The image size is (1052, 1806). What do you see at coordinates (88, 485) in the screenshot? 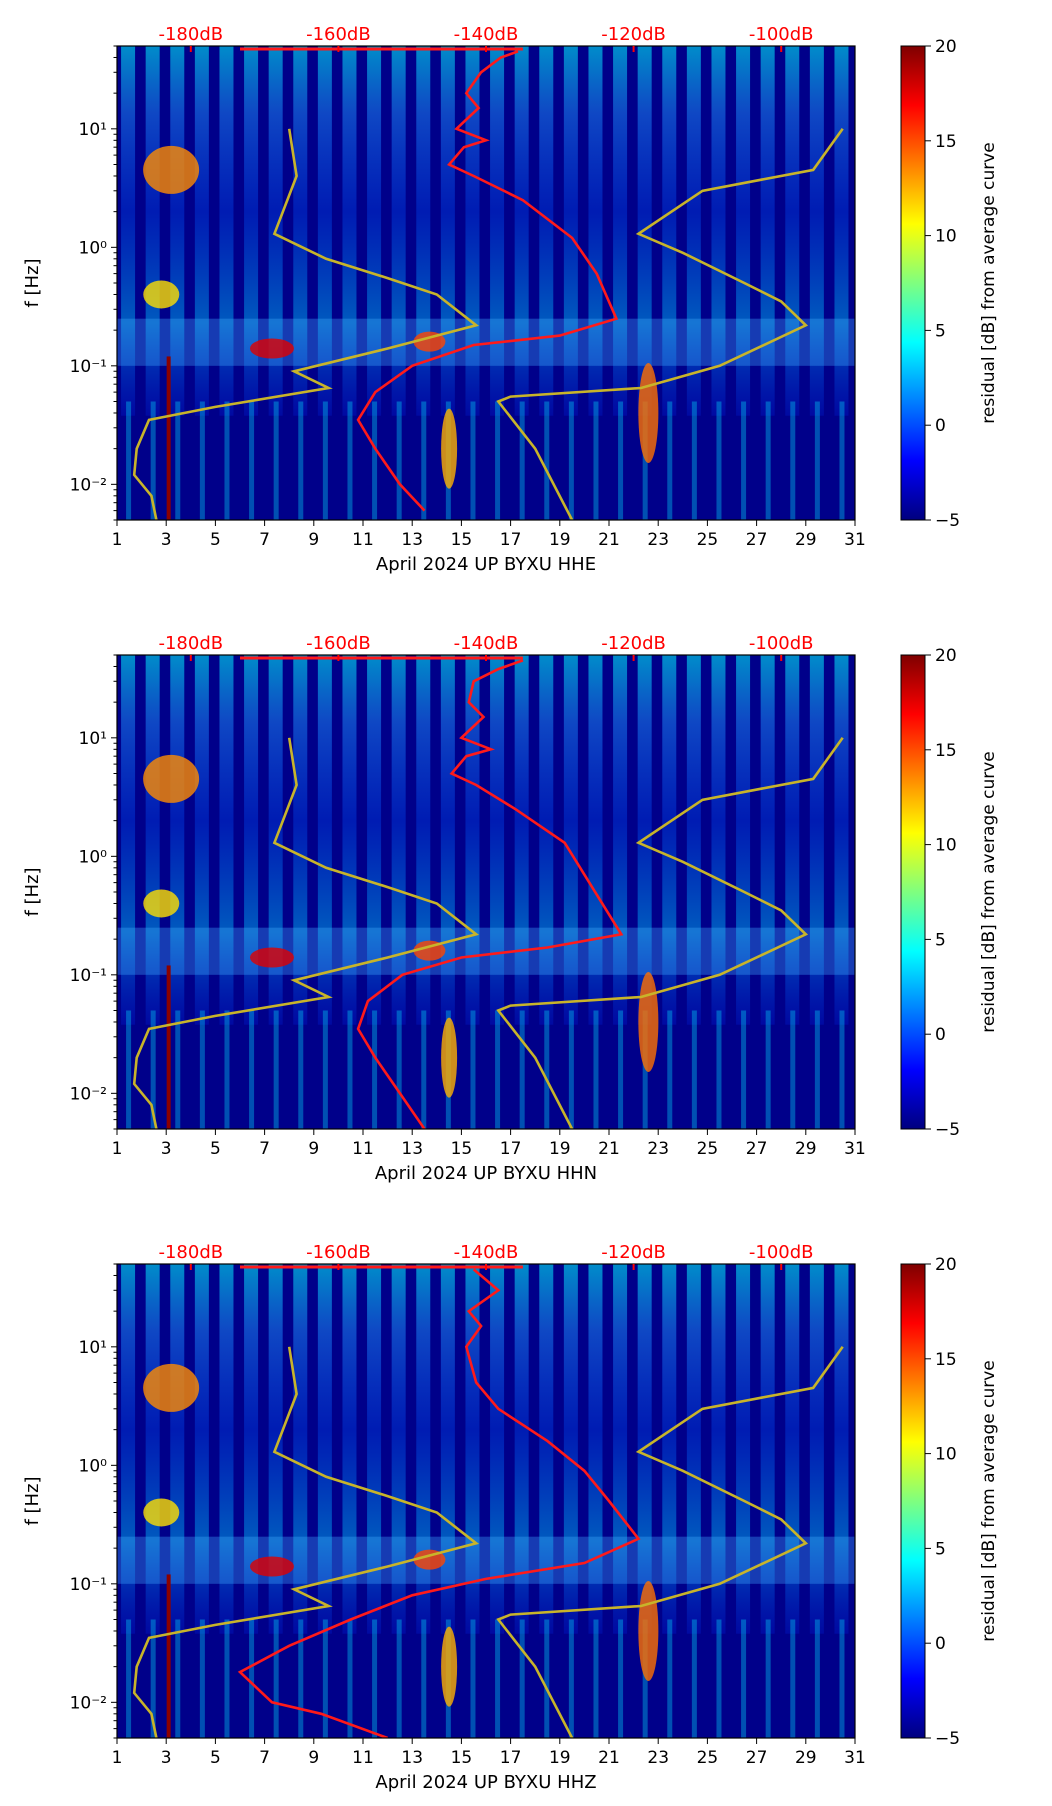
I see `y-tick-label: 10⁻²` at bounding box center [88, 485].